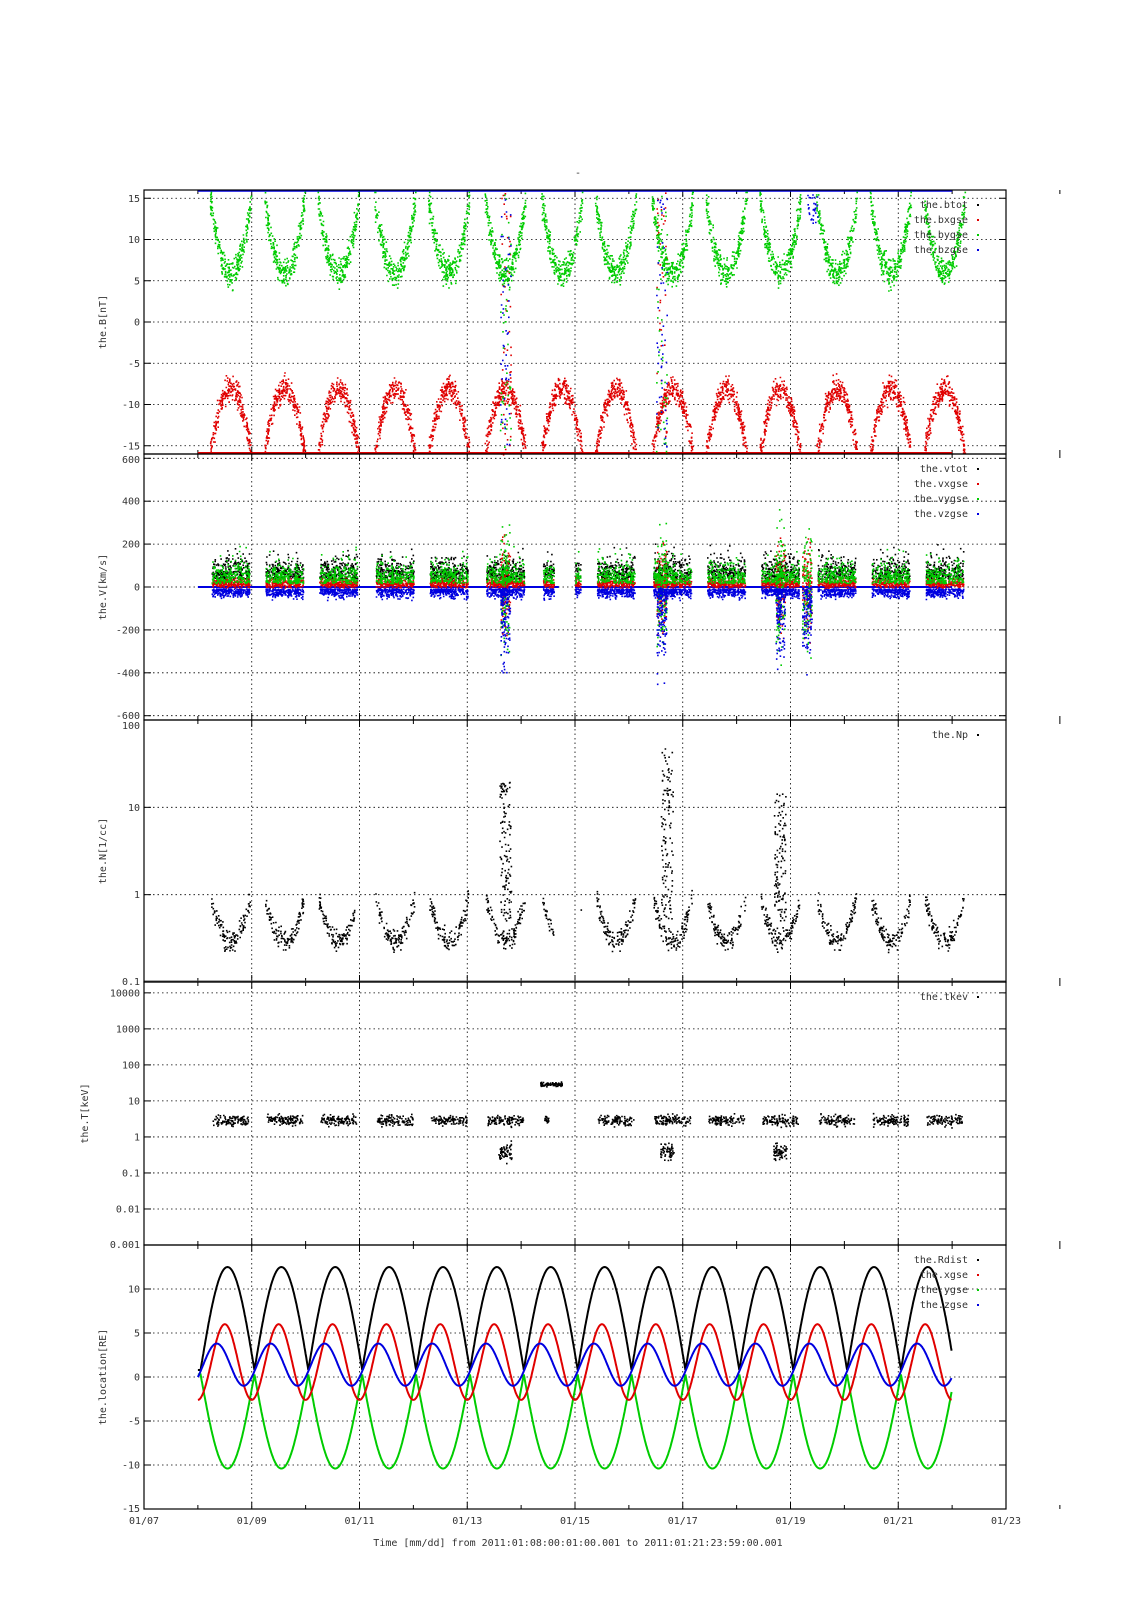 The height and width of the screenshot is (1600, 1131). Describe the element at coordinates (103, 851) in the screenshot. I see `ylabel: the.N[1/cc]` at that location.